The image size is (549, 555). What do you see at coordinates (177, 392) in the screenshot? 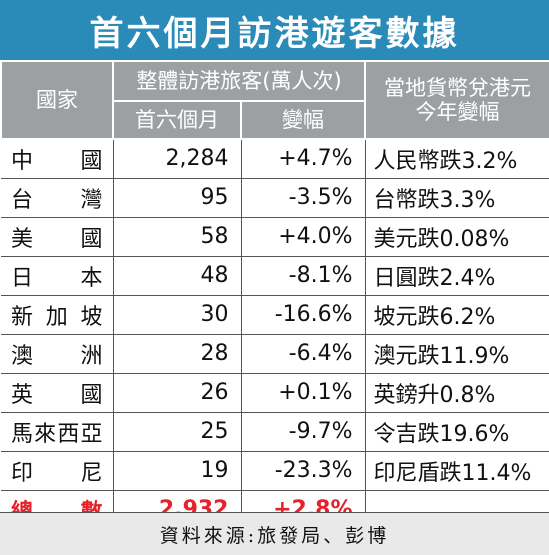
I see `visitors-cell: 26` at bounding box center [177, 392].